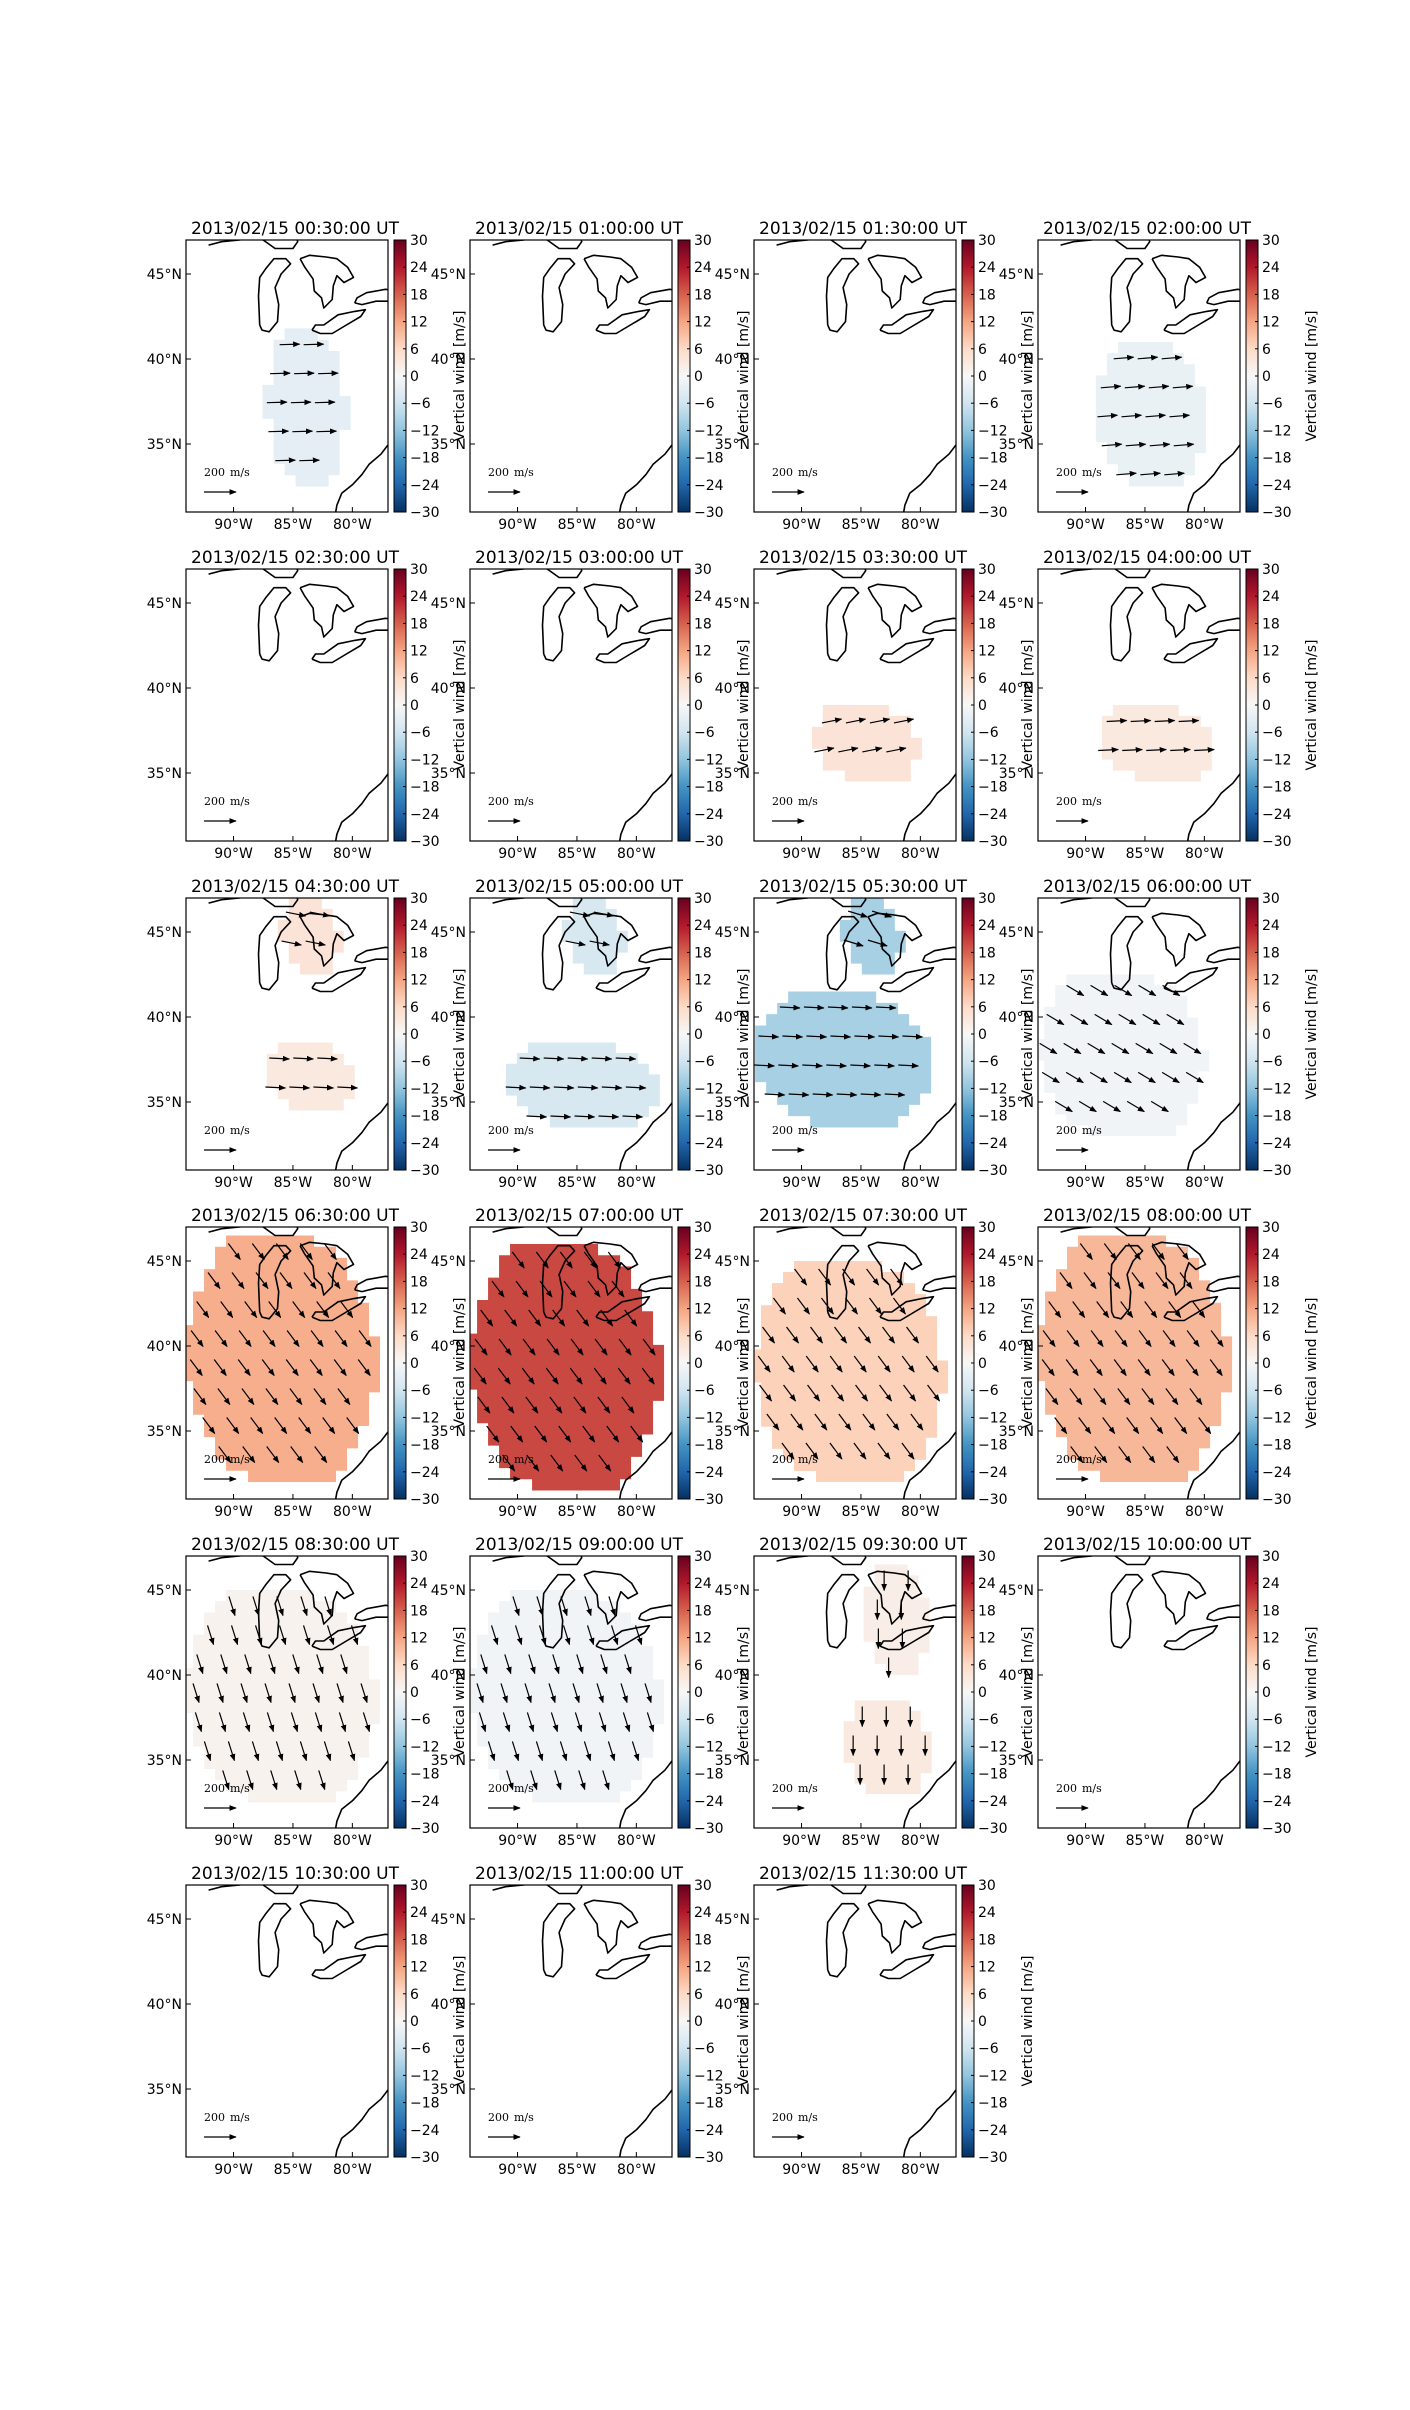  What do you see at coordinates (1085, 854) in the screenshot?
I see `x-tick-label: 90°W` at bounding box center [1085, 854].